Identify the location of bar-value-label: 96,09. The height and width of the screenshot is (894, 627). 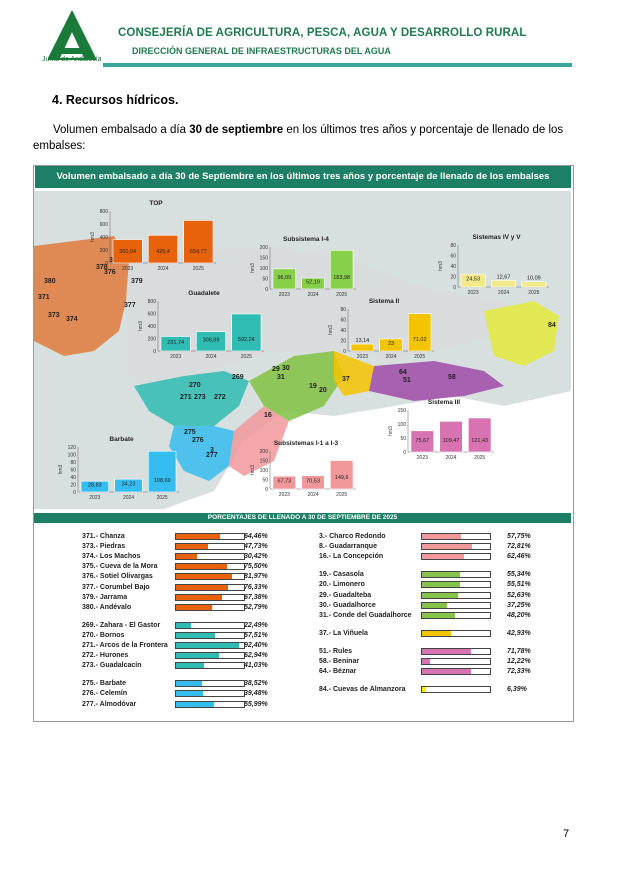
(284, 278).